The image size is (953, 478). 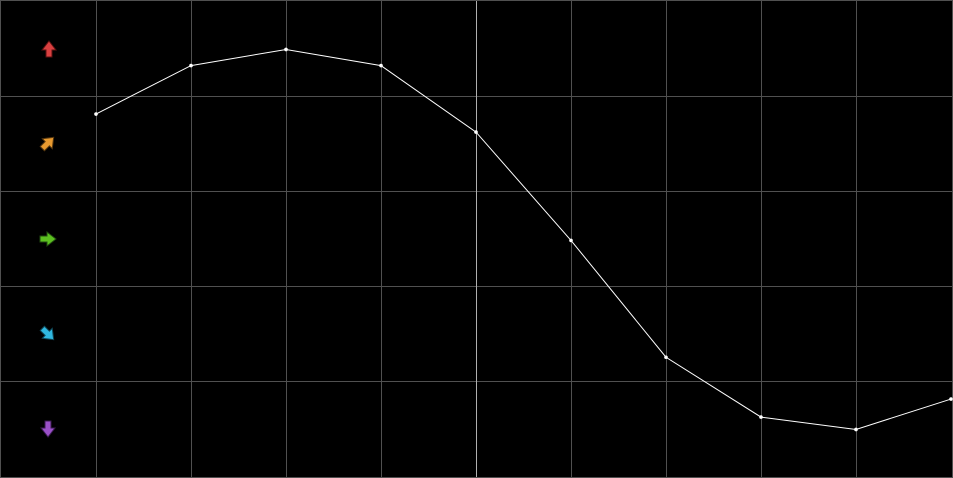 What do you see at coordinates (48, 429) in the screenshot?
I see `arrow-down-icon` at bounding box center [48, 429].